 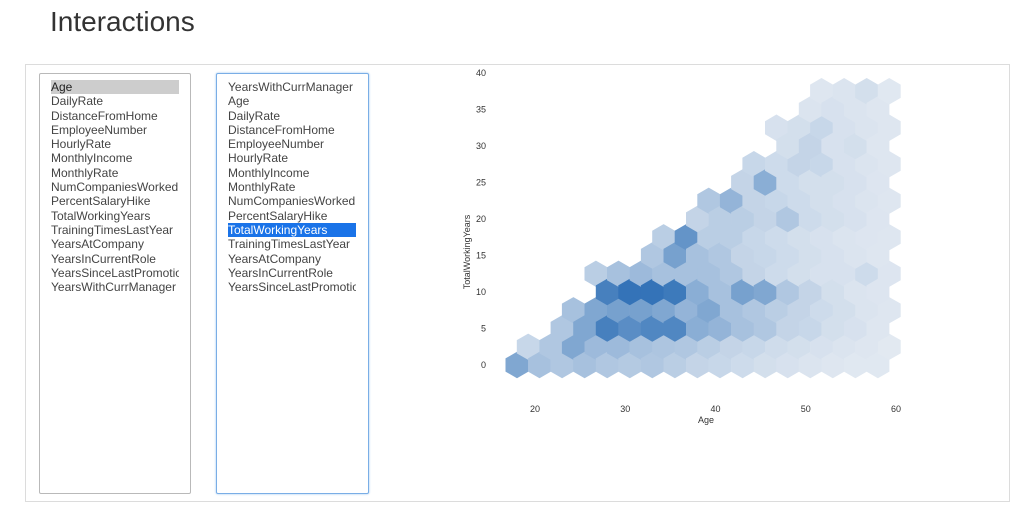 I want to click on x-variable-option: NumCompaniesWorked, so click(x=115, y=187).